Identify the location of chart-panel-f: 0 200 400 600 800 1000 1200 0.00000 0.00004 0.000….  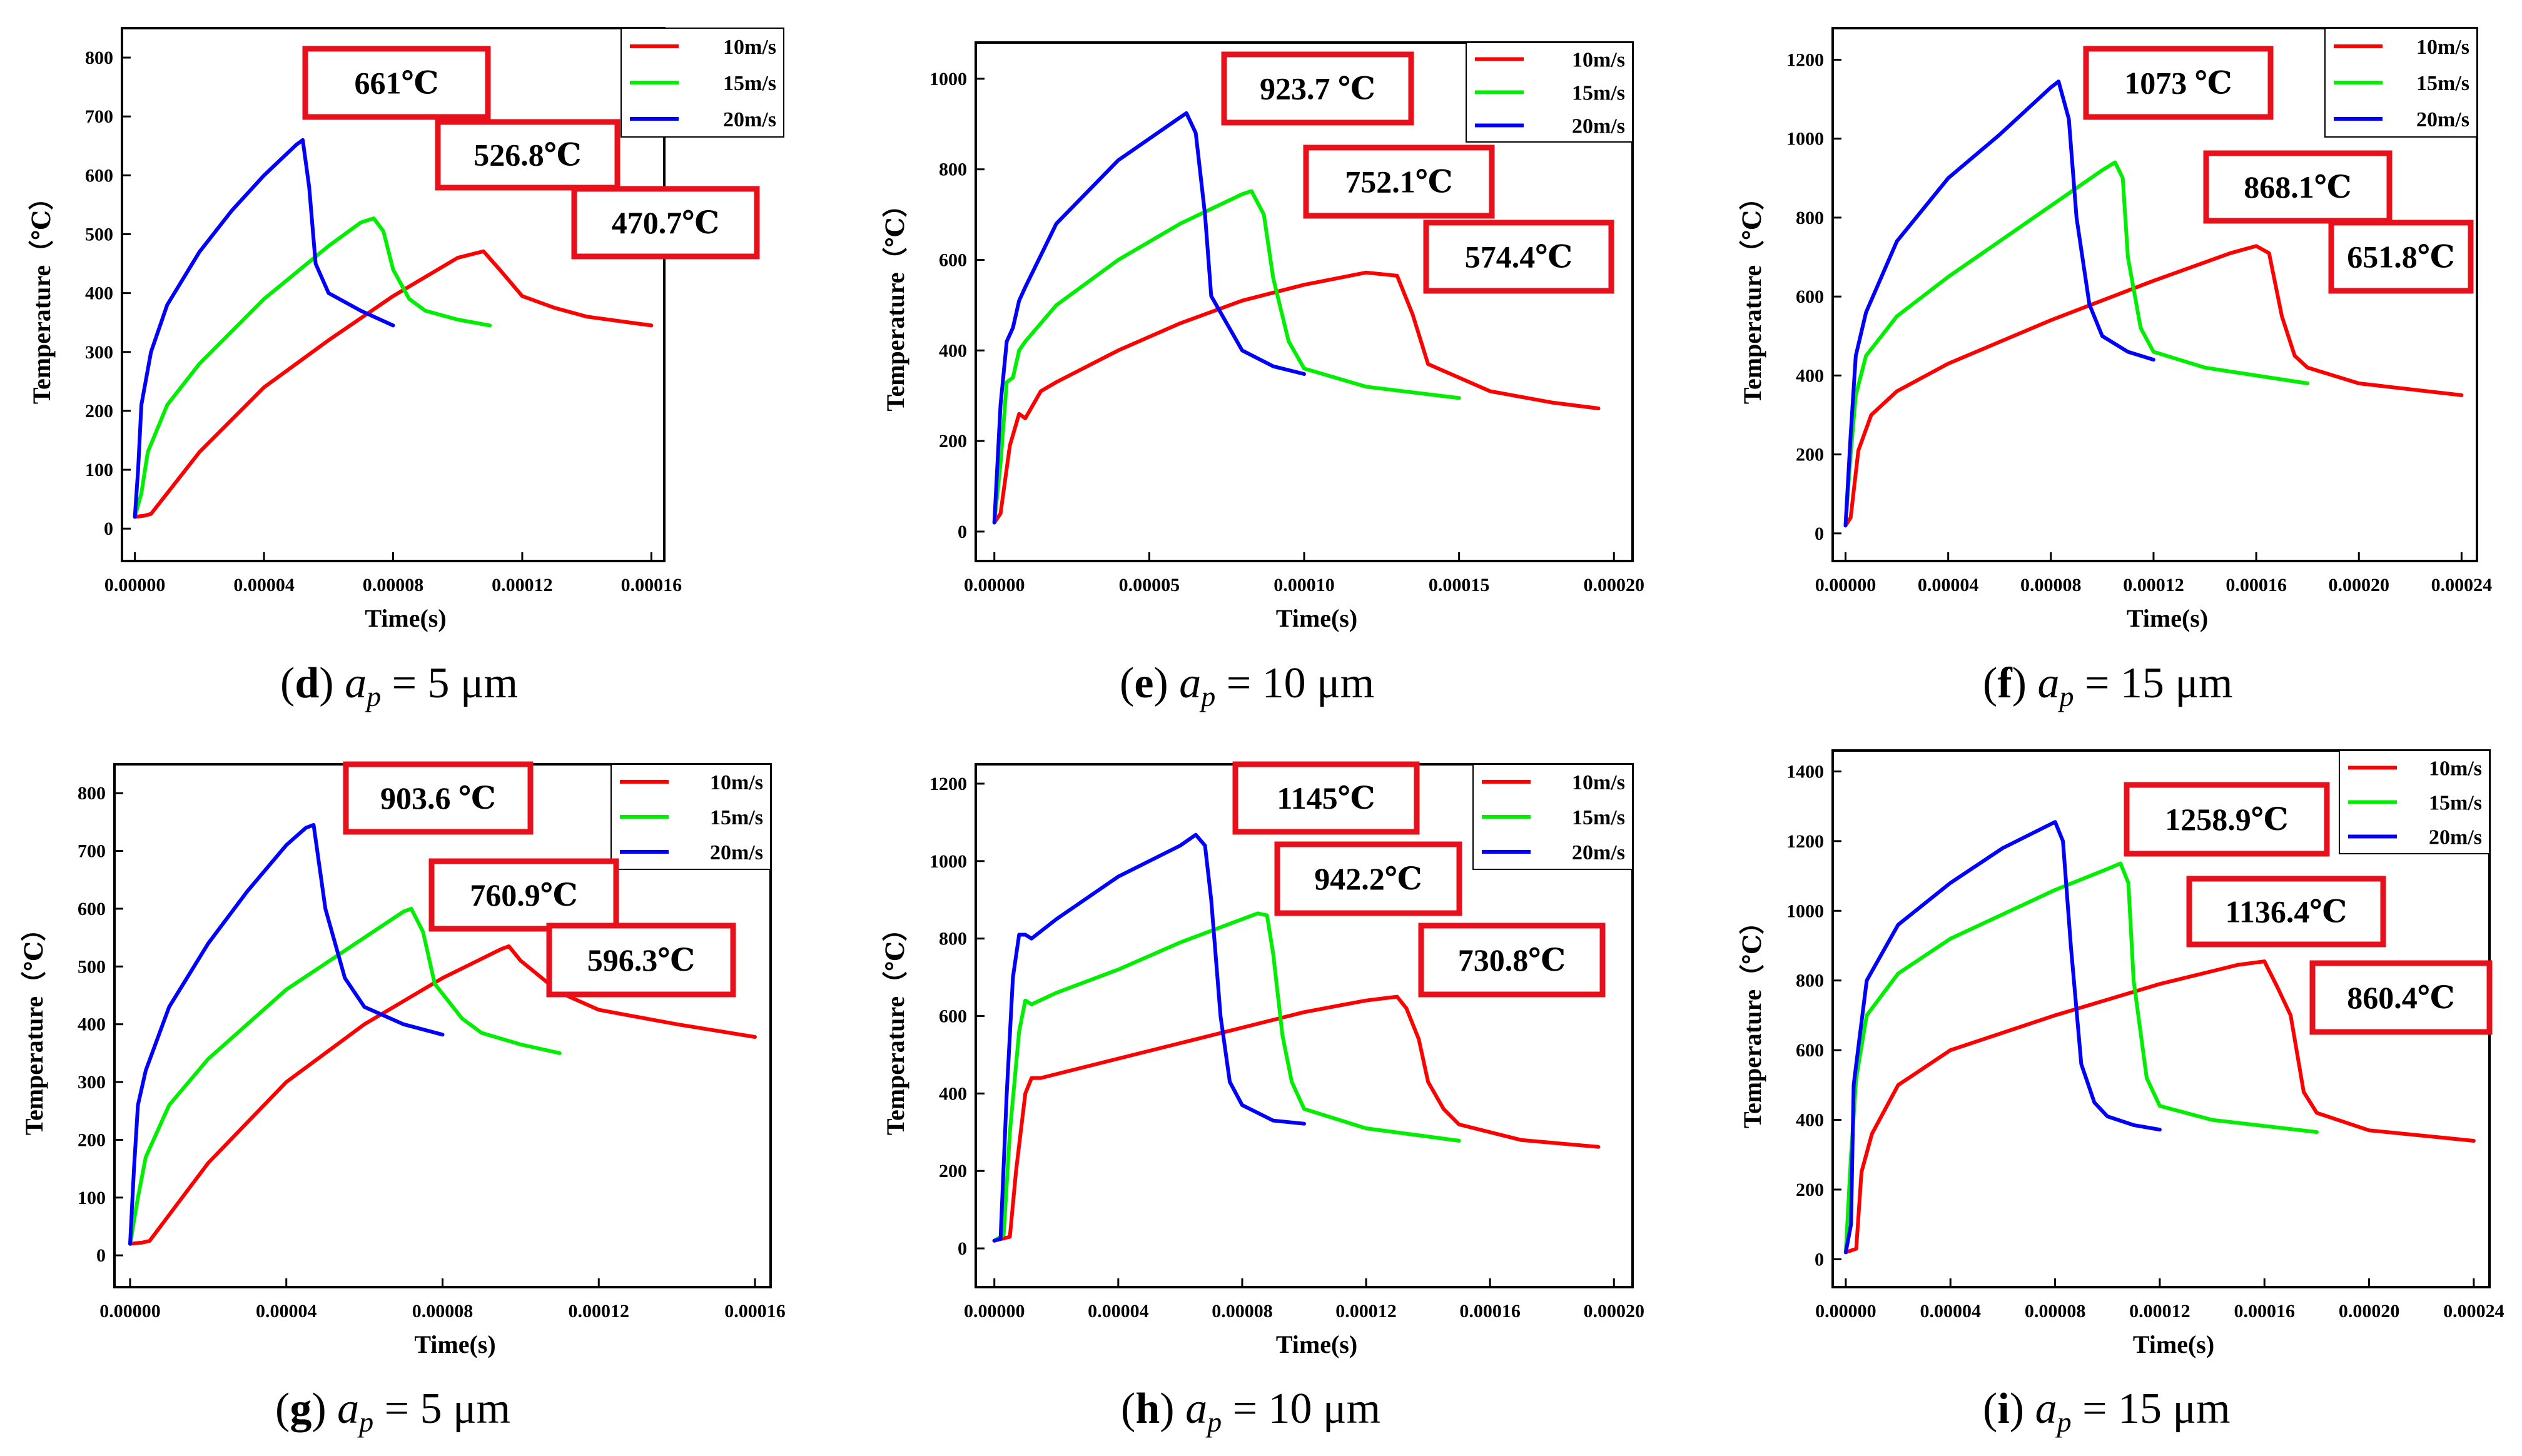
(2115, 369).